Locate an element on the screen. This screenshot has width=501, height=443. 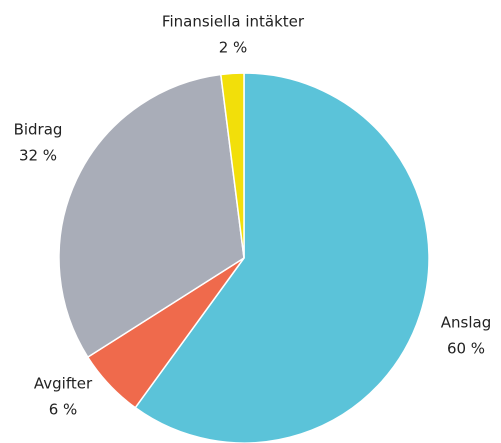
slice-value-label: 60 % is located at coordinates (466, 349).